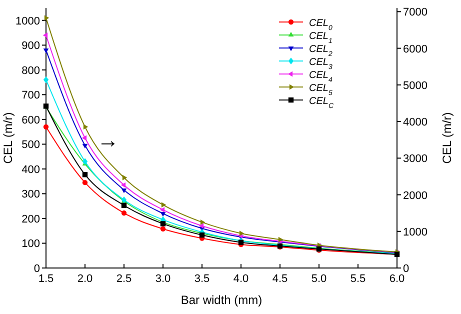 The image size is (461, 314). What do you see at coordinates (31, 120) in the screenshot?
I see `y-tick-label: 600` at bounding box center [31, 120].